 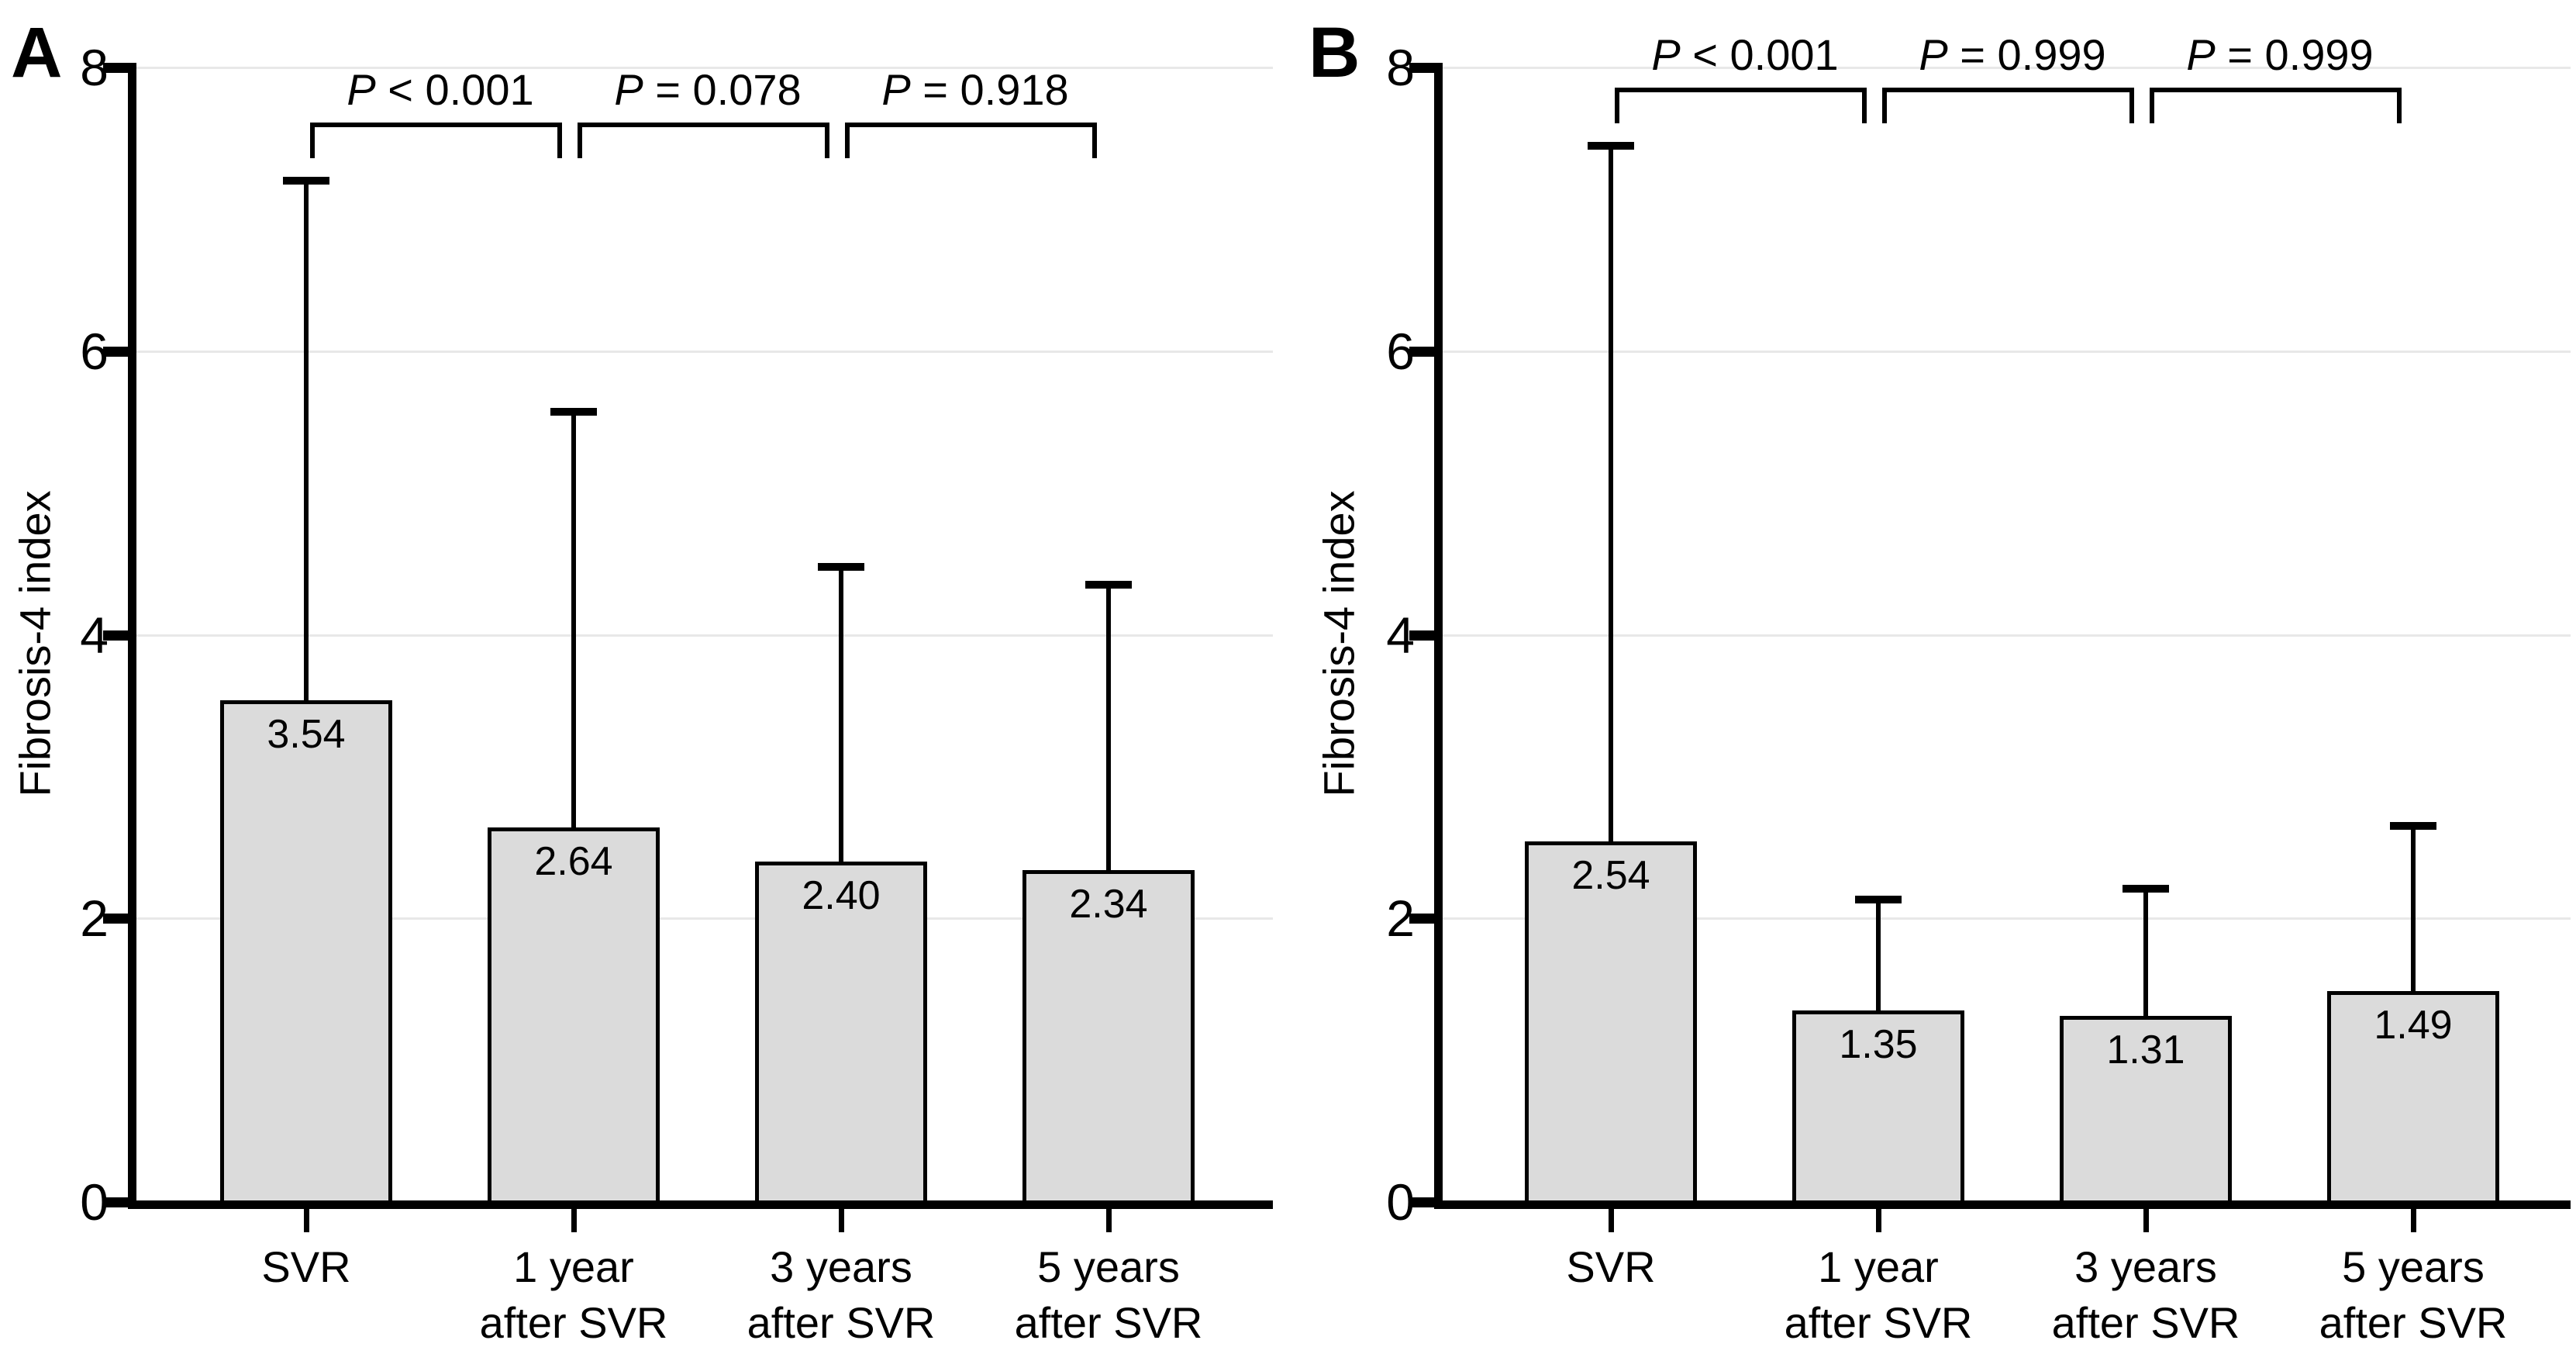 What do you see at coordinates (1610, 876) in the screenshot?
I see `bar-value-label: 2.54` at bounding box center [1610, 876].